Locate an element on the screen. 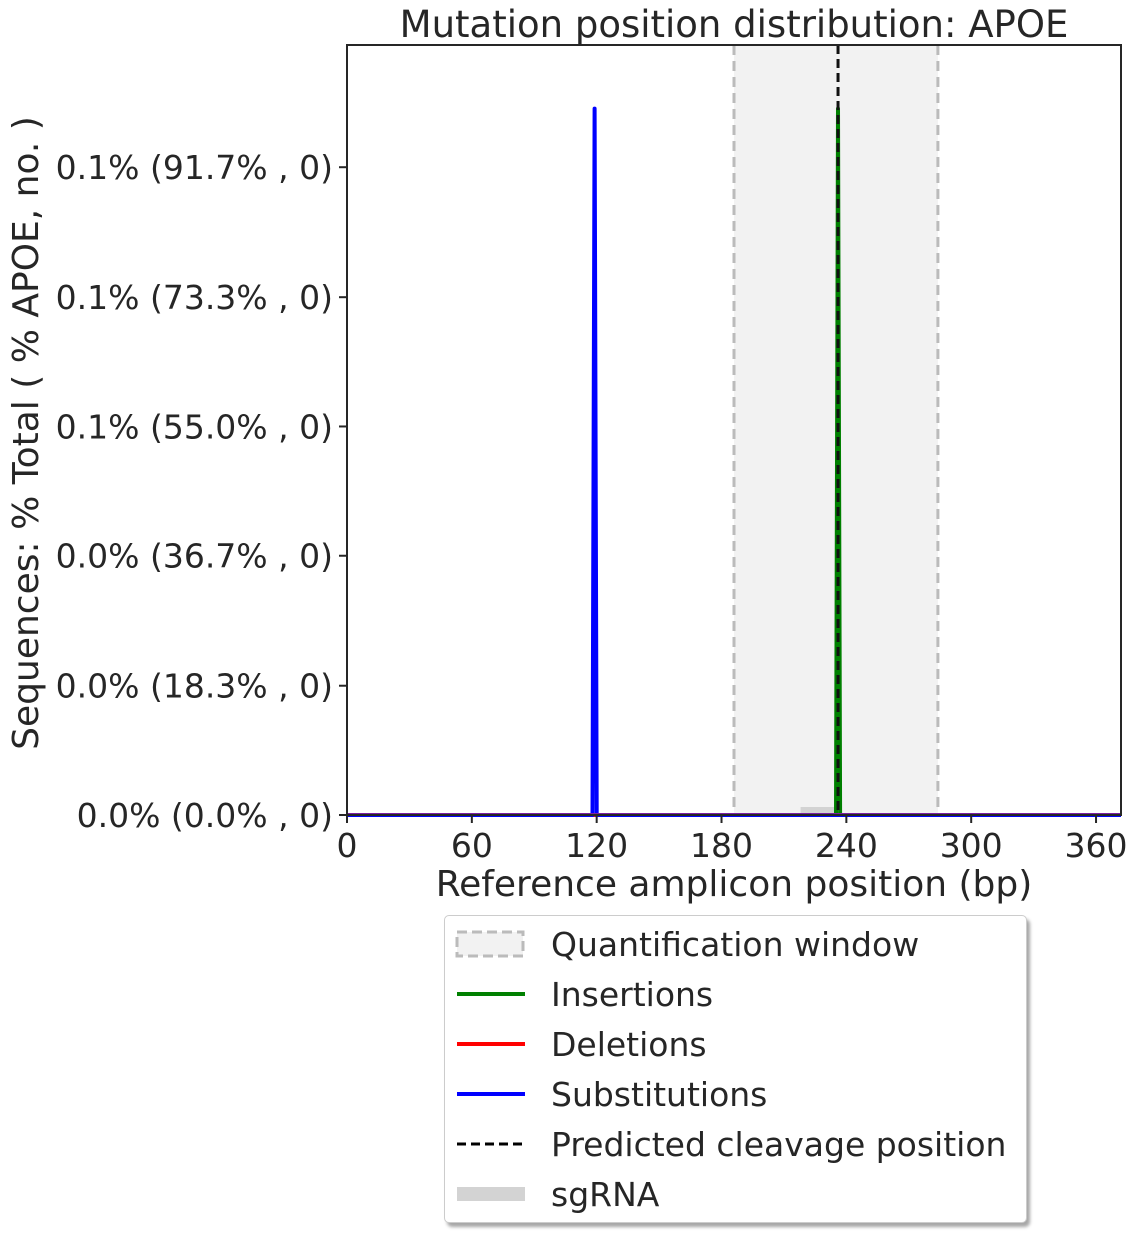 Image resolution: width=1133 pixels, height=1234 pixels. legend-item-predicted-cleavage: Predicted cleavage position is located at coordinates (730, 1144).